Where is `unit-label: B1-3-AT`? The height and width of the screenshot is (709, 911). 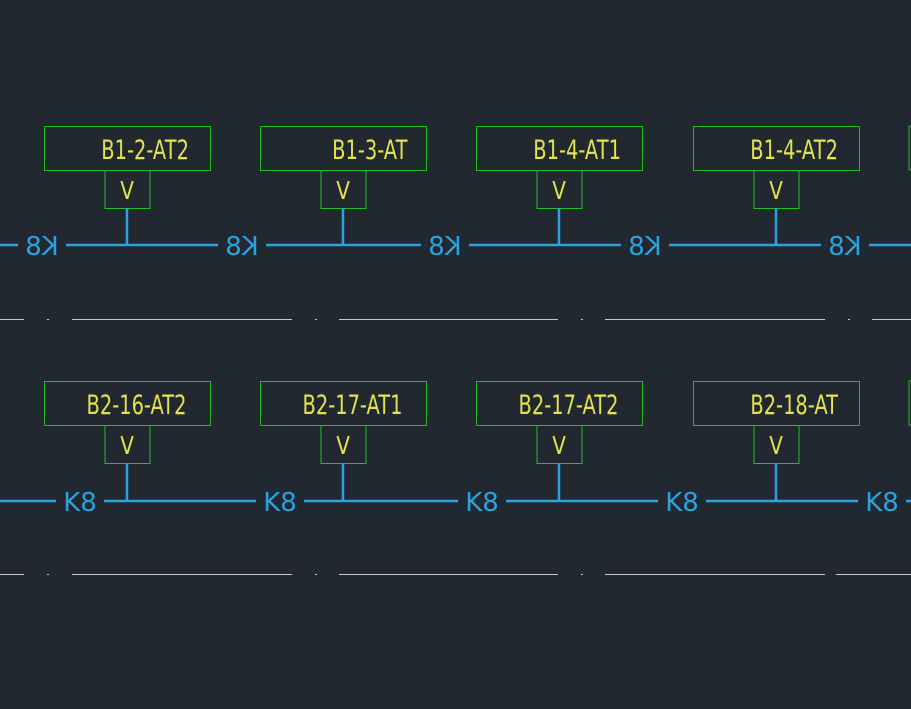
unit-label: B1-3-AT is located at coordinates (370, 150).